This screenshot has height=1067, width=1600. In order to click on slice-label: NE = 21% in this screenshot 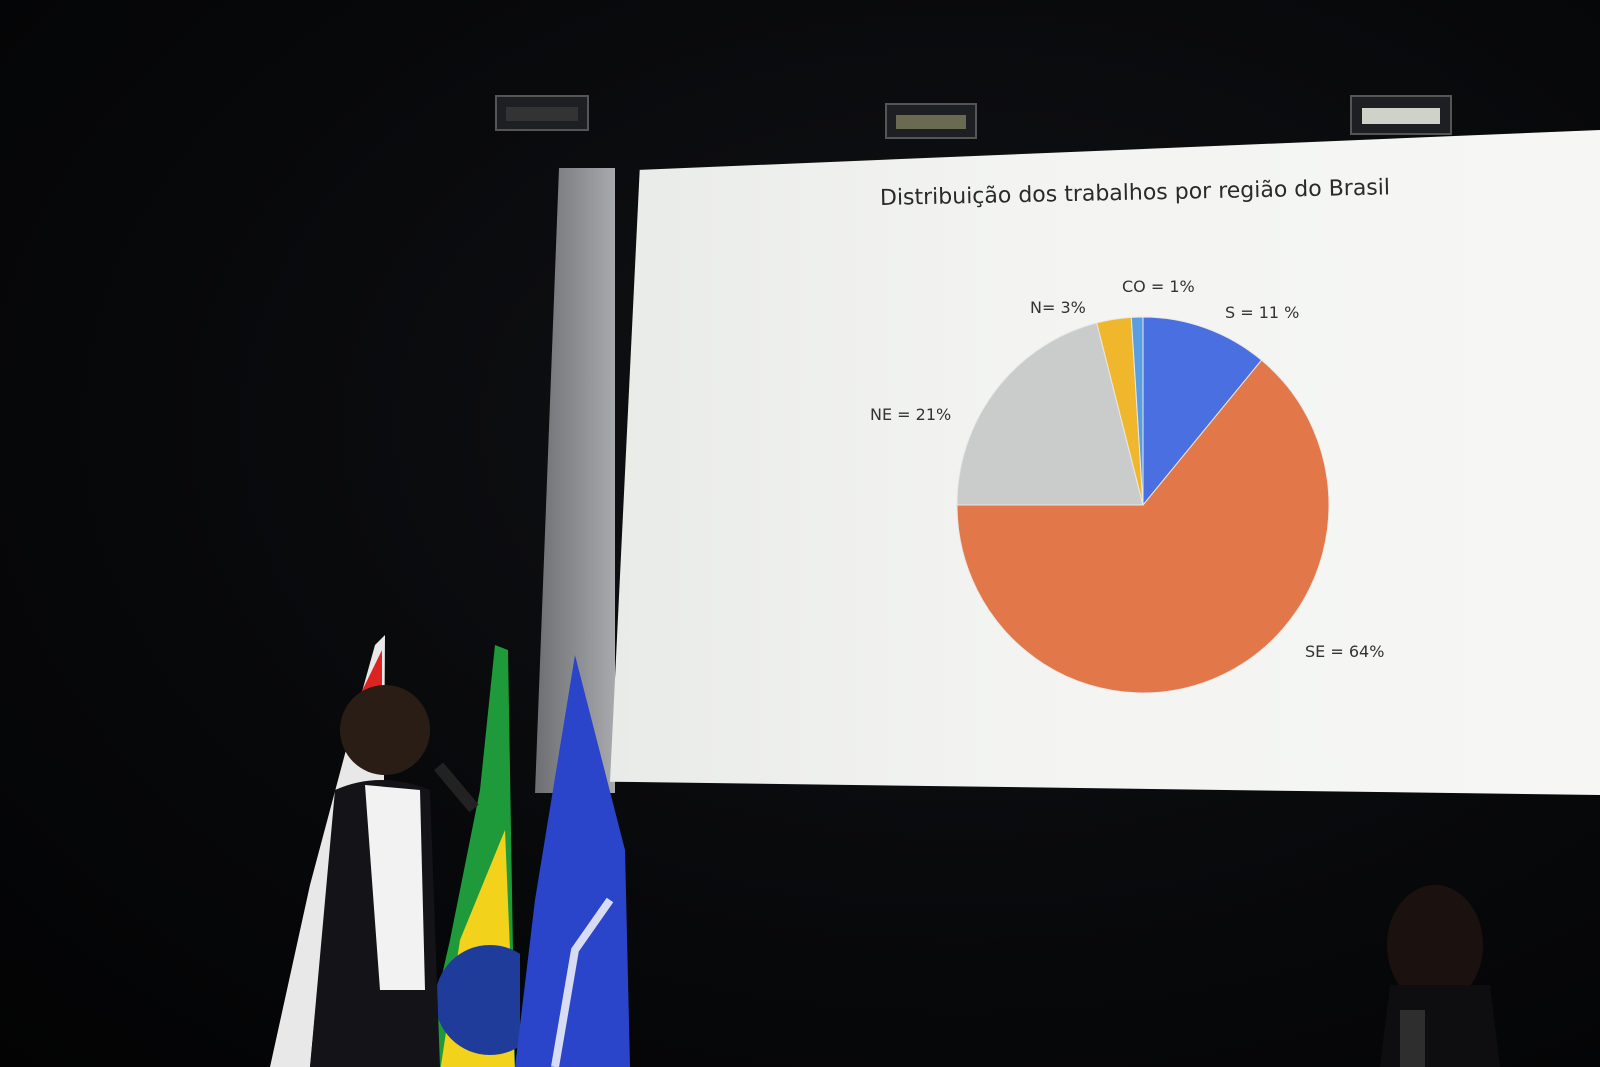, I will do `click(910, 414)`.